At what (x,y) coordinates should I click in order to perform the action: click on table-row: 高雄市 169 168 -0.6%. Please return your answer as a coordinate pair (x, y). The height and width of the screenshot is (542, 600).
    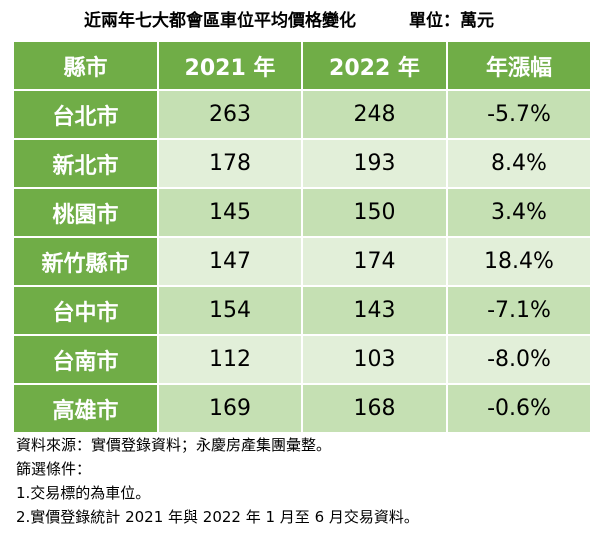
    Looking at the image, I should click on (302, 408).